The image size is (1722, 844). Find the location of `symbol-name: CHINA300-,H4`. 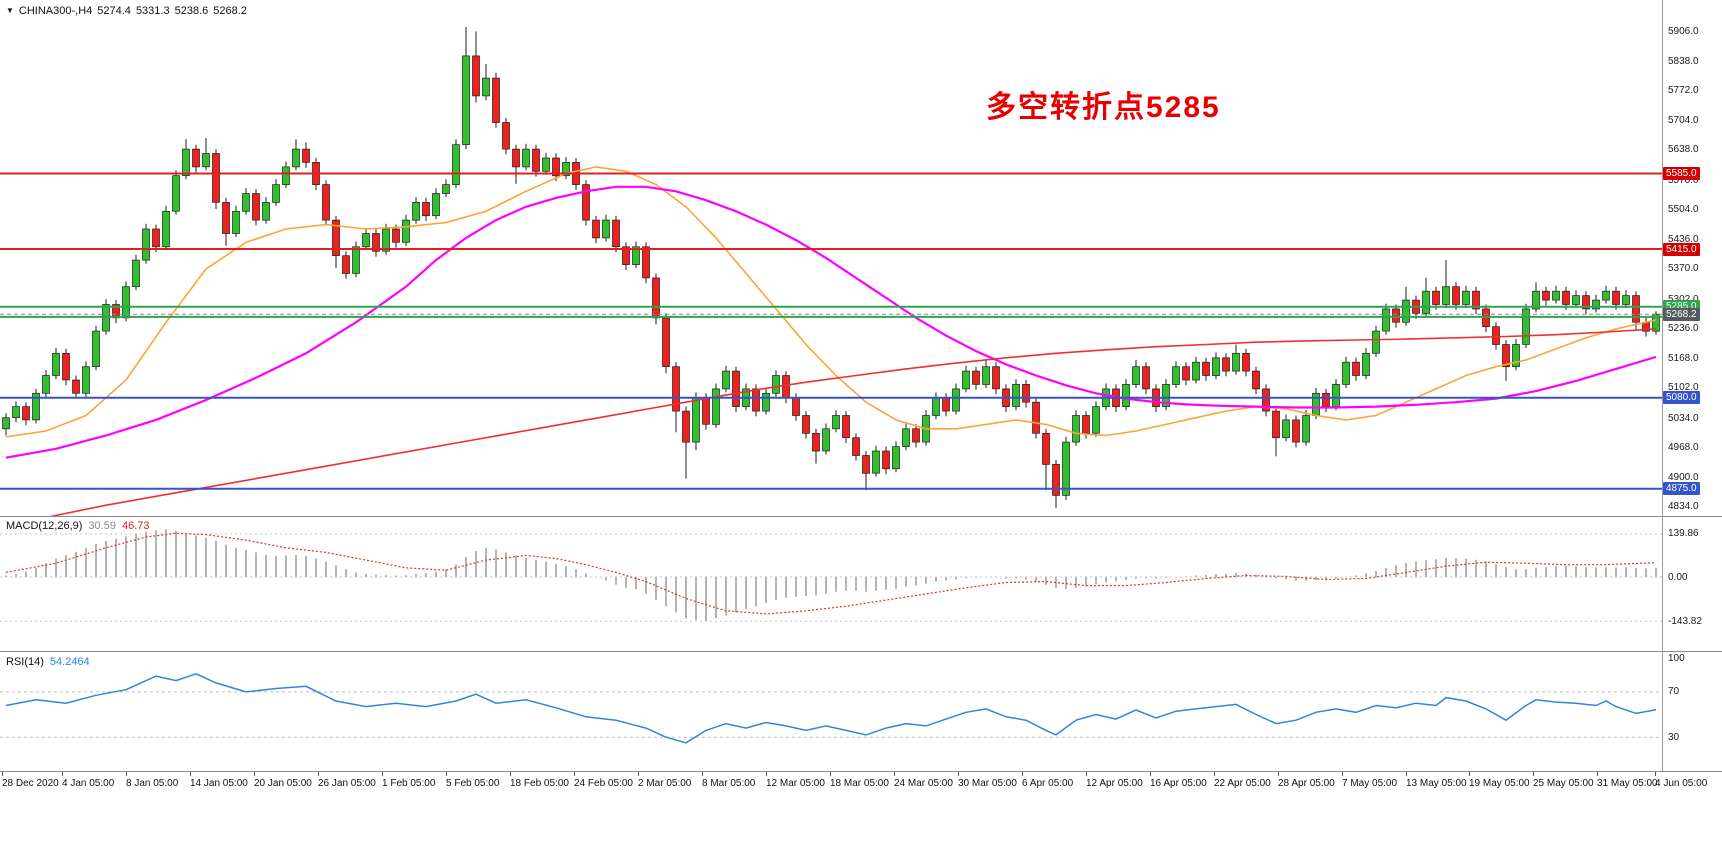

symbol-name: CHINA300-,H4 is located at coordinates (55, 11).